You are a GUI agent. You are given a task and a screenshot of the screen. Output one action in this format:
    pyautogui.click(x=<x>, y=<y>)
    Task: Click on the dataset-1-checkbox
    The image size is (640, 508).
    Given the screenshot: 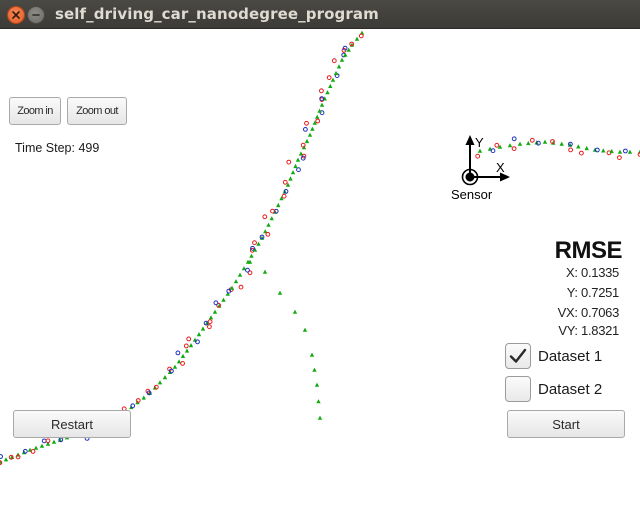 What is the action you would take?
    pyautogui.click(x=518, y=356)
    